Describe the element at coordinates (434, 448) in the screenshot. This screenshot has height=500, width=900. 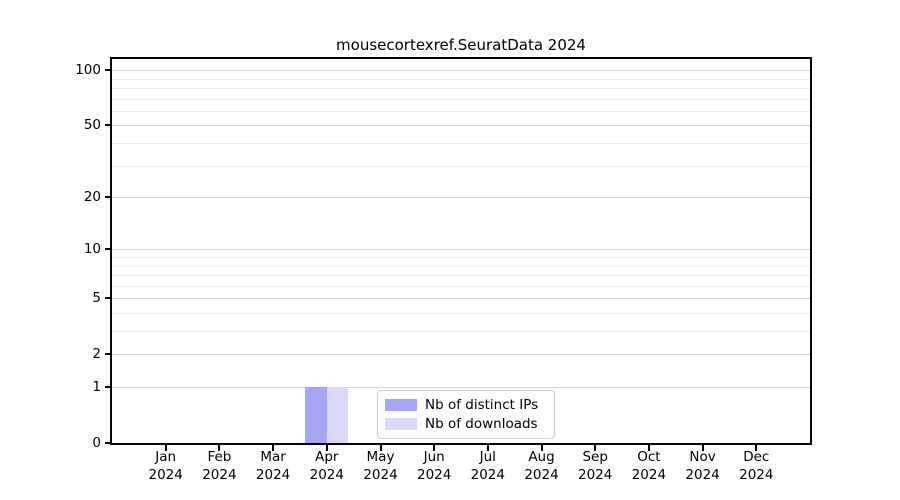
I see `x-tick-jun` at that location.